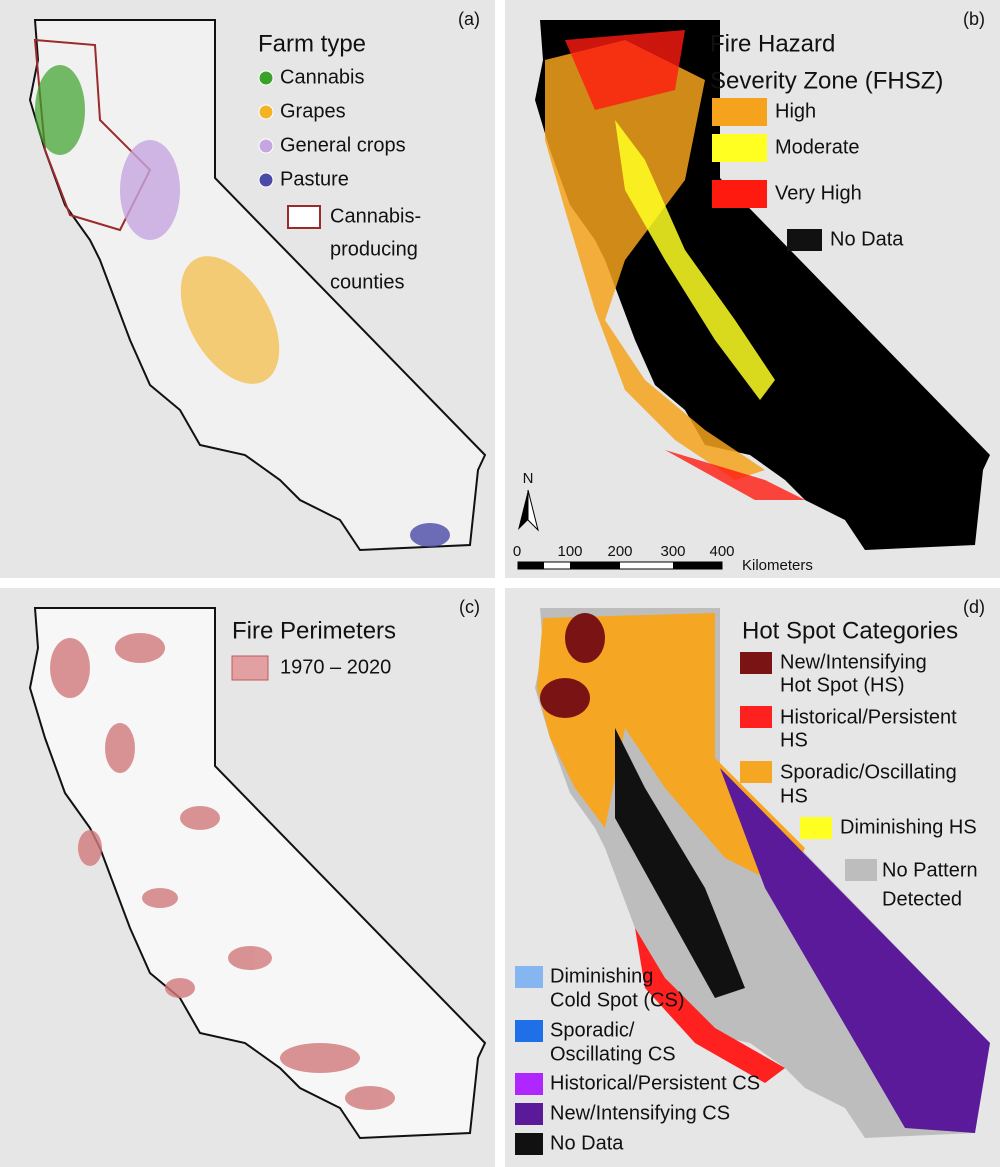  I want to click on legend-label: High, so click(795, 111).